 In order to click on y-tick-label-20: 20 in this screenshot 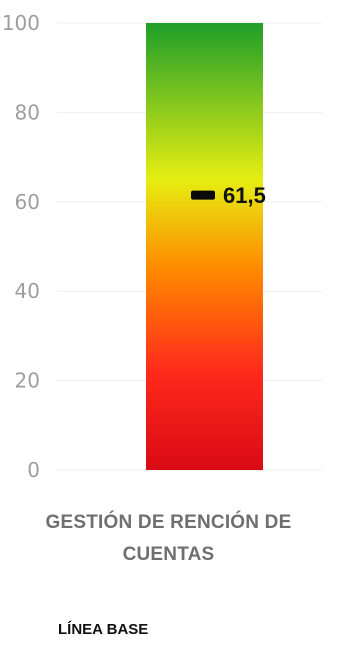, I will do `click(27, 381)`.